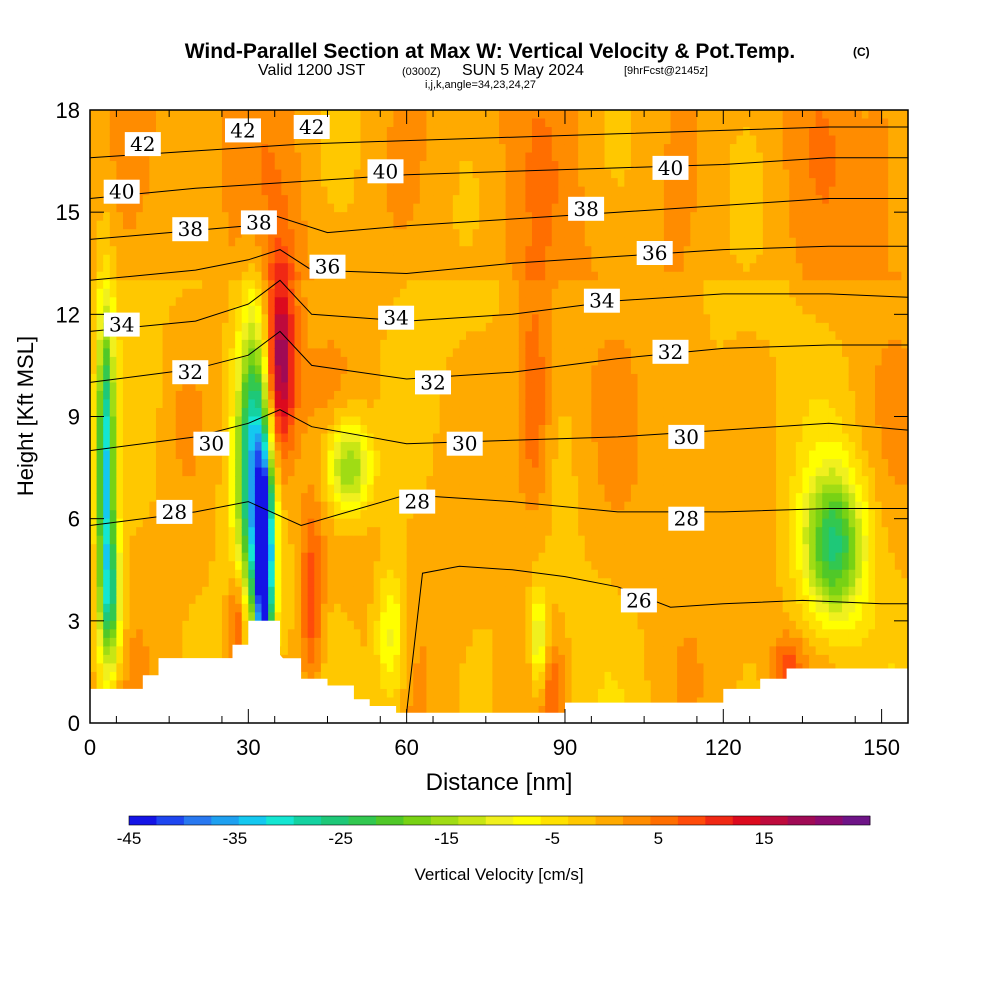  I want to click on colorbar-tick-label: -25, so click(340, 838).